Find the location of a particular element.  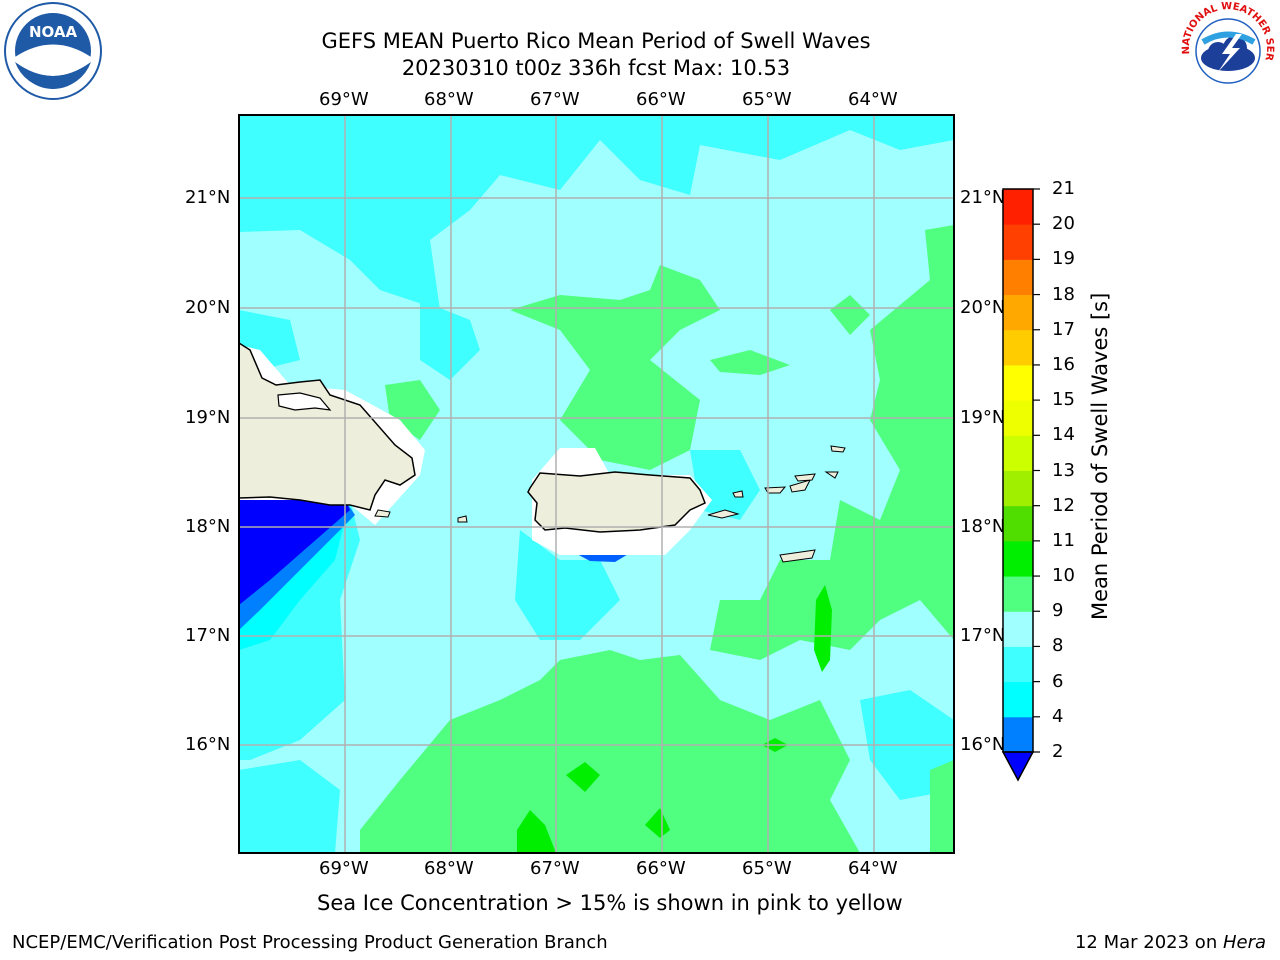

contour-9-10-south is located at coordinates (610, 751).